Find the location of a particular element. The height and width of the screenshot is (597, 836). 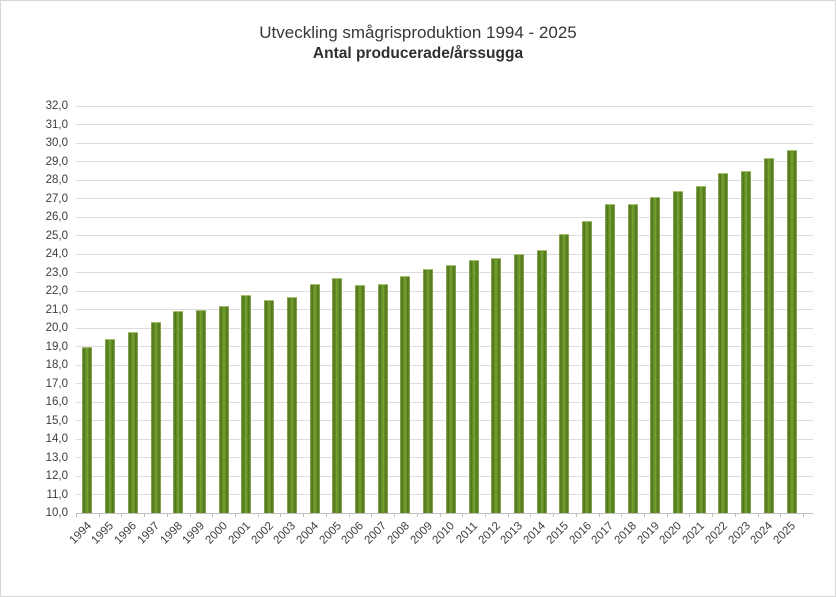

x-axis-tick-label: 2012 is located at coordinates (489, 533).